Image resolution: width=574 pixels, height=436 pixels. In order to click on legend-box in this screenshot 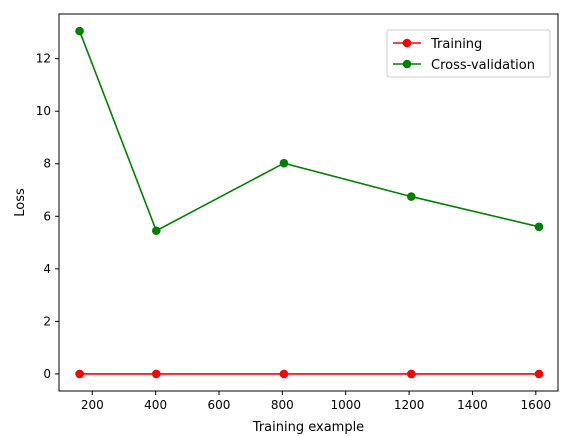, I will do `click(468, 53)`.